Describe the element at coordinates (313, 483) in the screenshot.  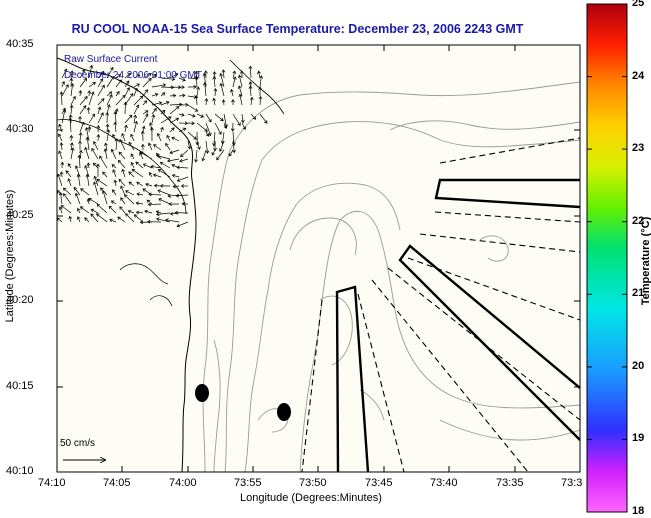
I see `x-tick-label: 73:50` at that location.